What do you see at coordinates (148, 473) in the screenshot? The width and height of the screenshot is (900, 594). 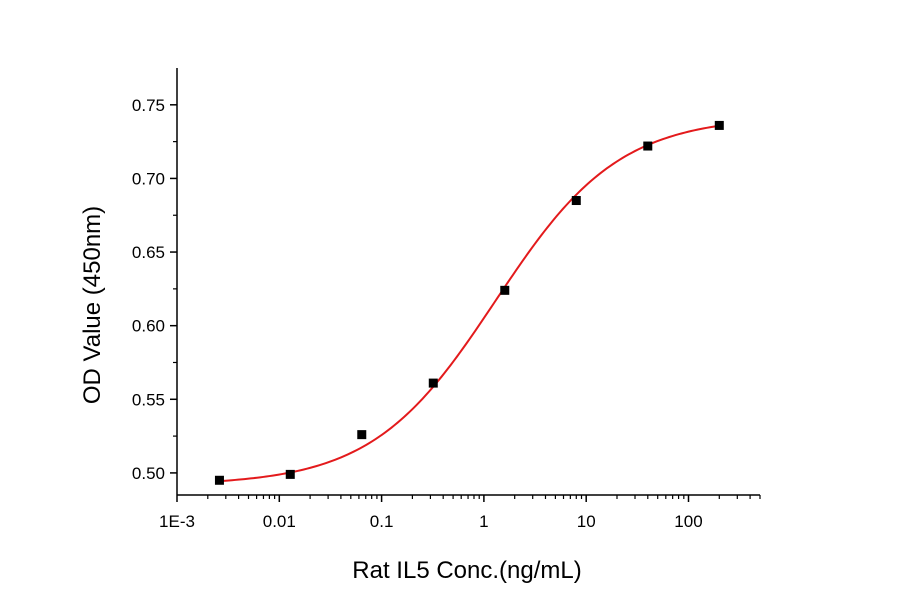 I see `y-tick-label: 0.50` at bounding box center [148, 473].